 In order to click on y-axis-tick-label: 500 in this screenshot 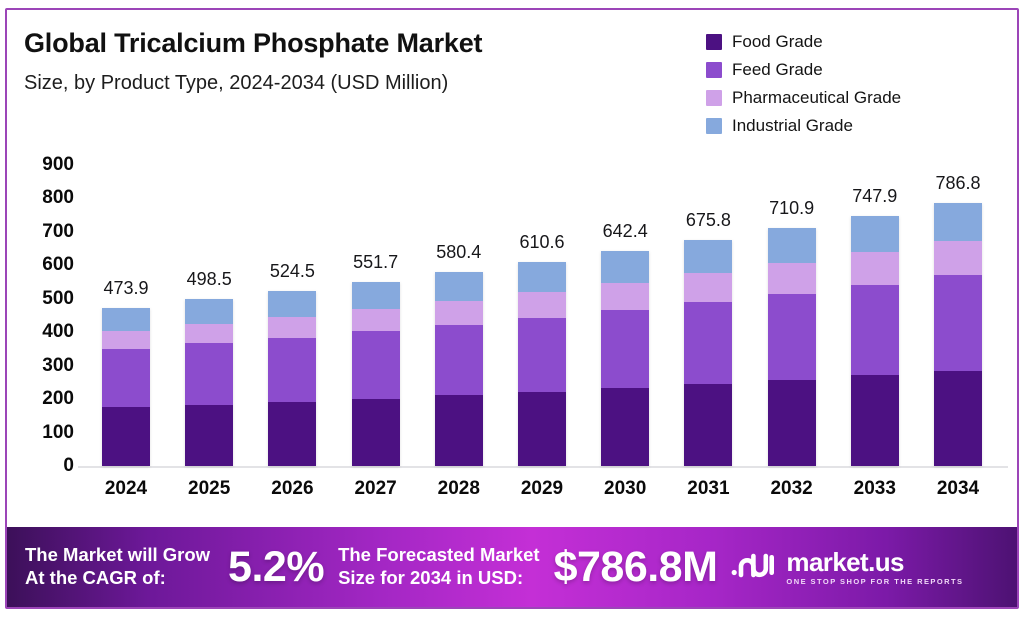, I will do `click(58, 298)`.